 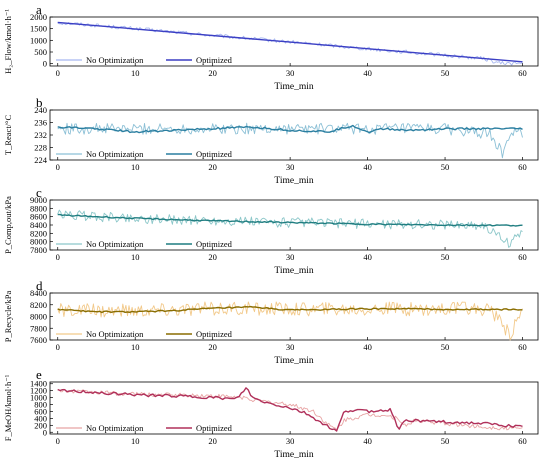 I want to click on y-axis-label: P_Recycle/kPa, so click(x=8, y=317).